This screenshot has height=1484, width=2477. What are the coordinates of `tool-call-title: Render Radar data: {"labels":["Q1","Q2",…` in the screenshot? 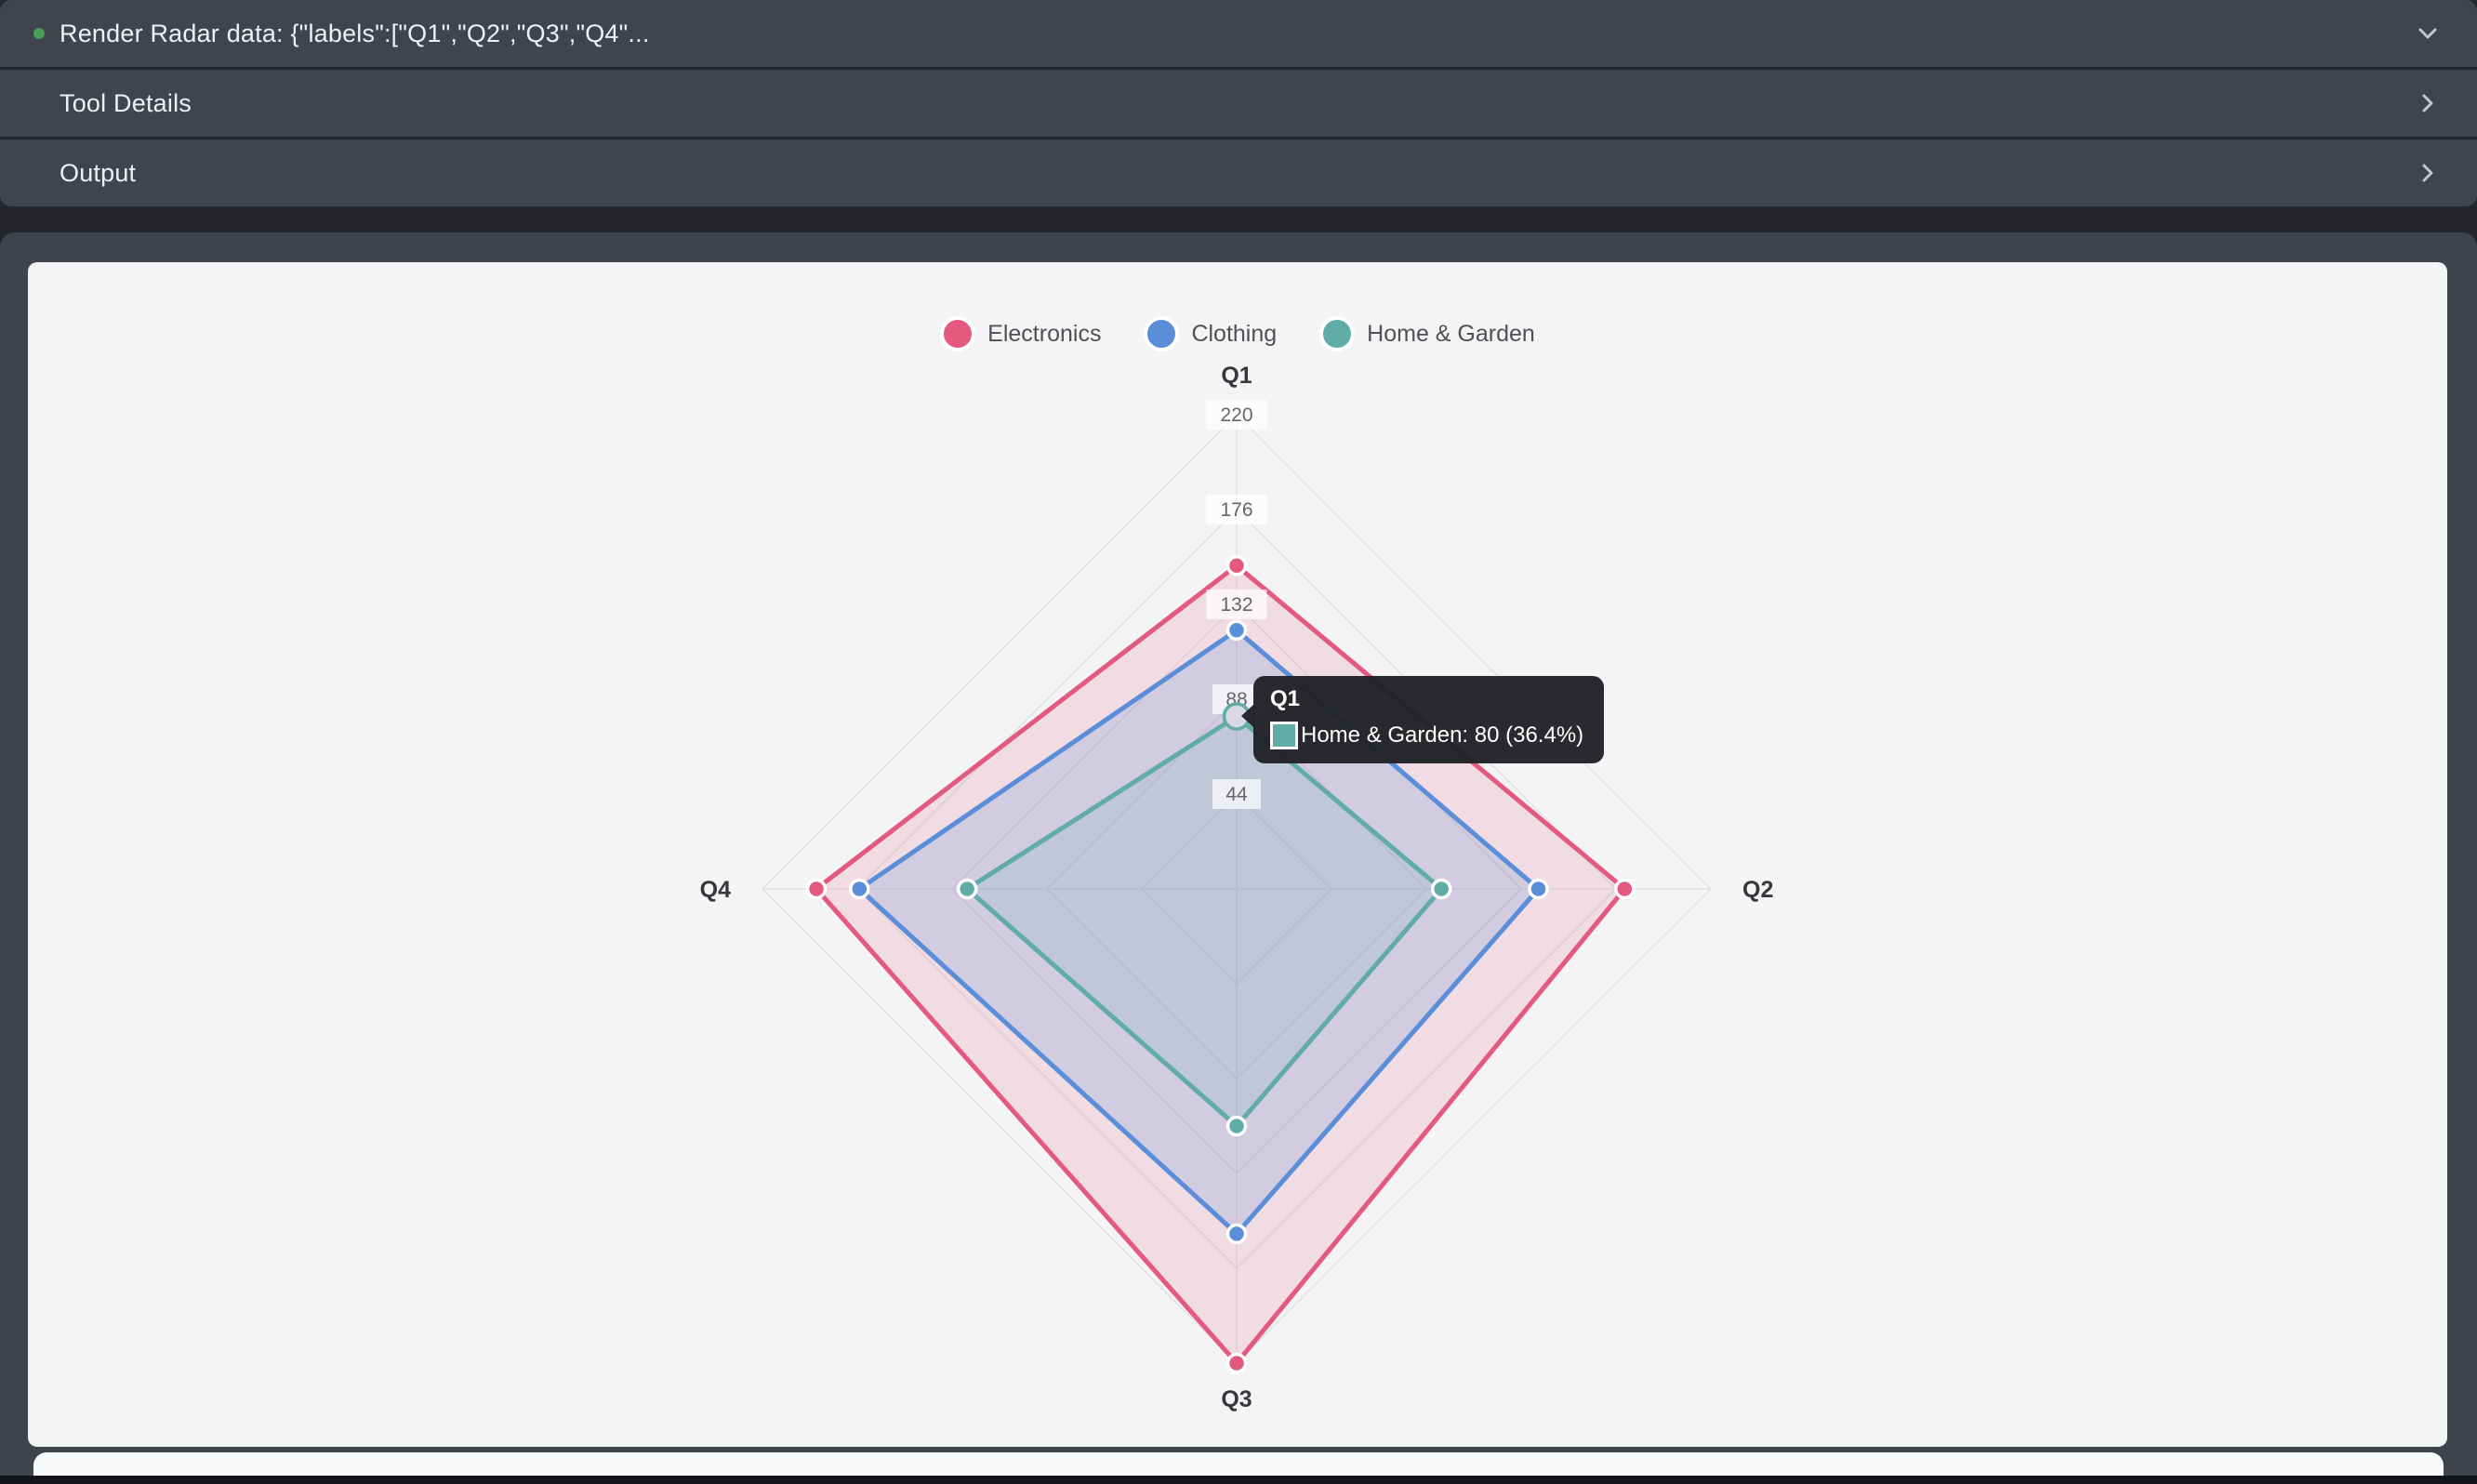 It's located at (355, 33).